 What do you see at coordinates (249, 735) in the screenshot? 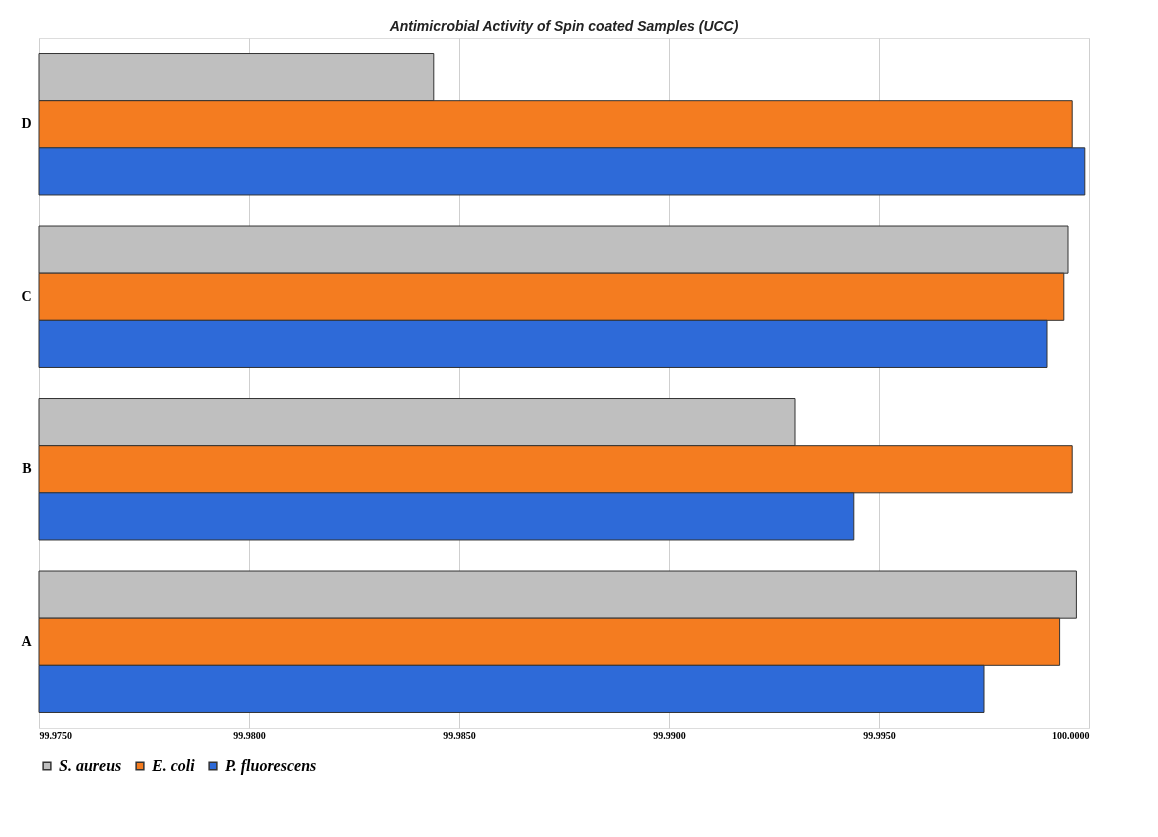
I see `x-tick-label: 99.9800` at bounding box center [249, 735].